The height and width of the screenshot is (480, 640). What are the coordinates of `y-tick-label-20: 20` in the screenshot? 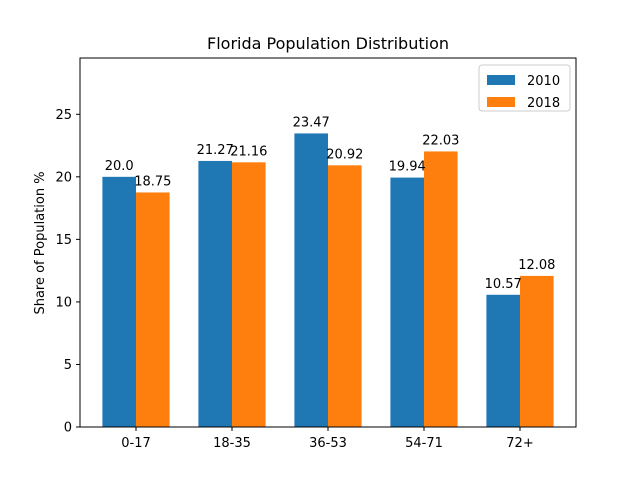 It's located at (63, 177).